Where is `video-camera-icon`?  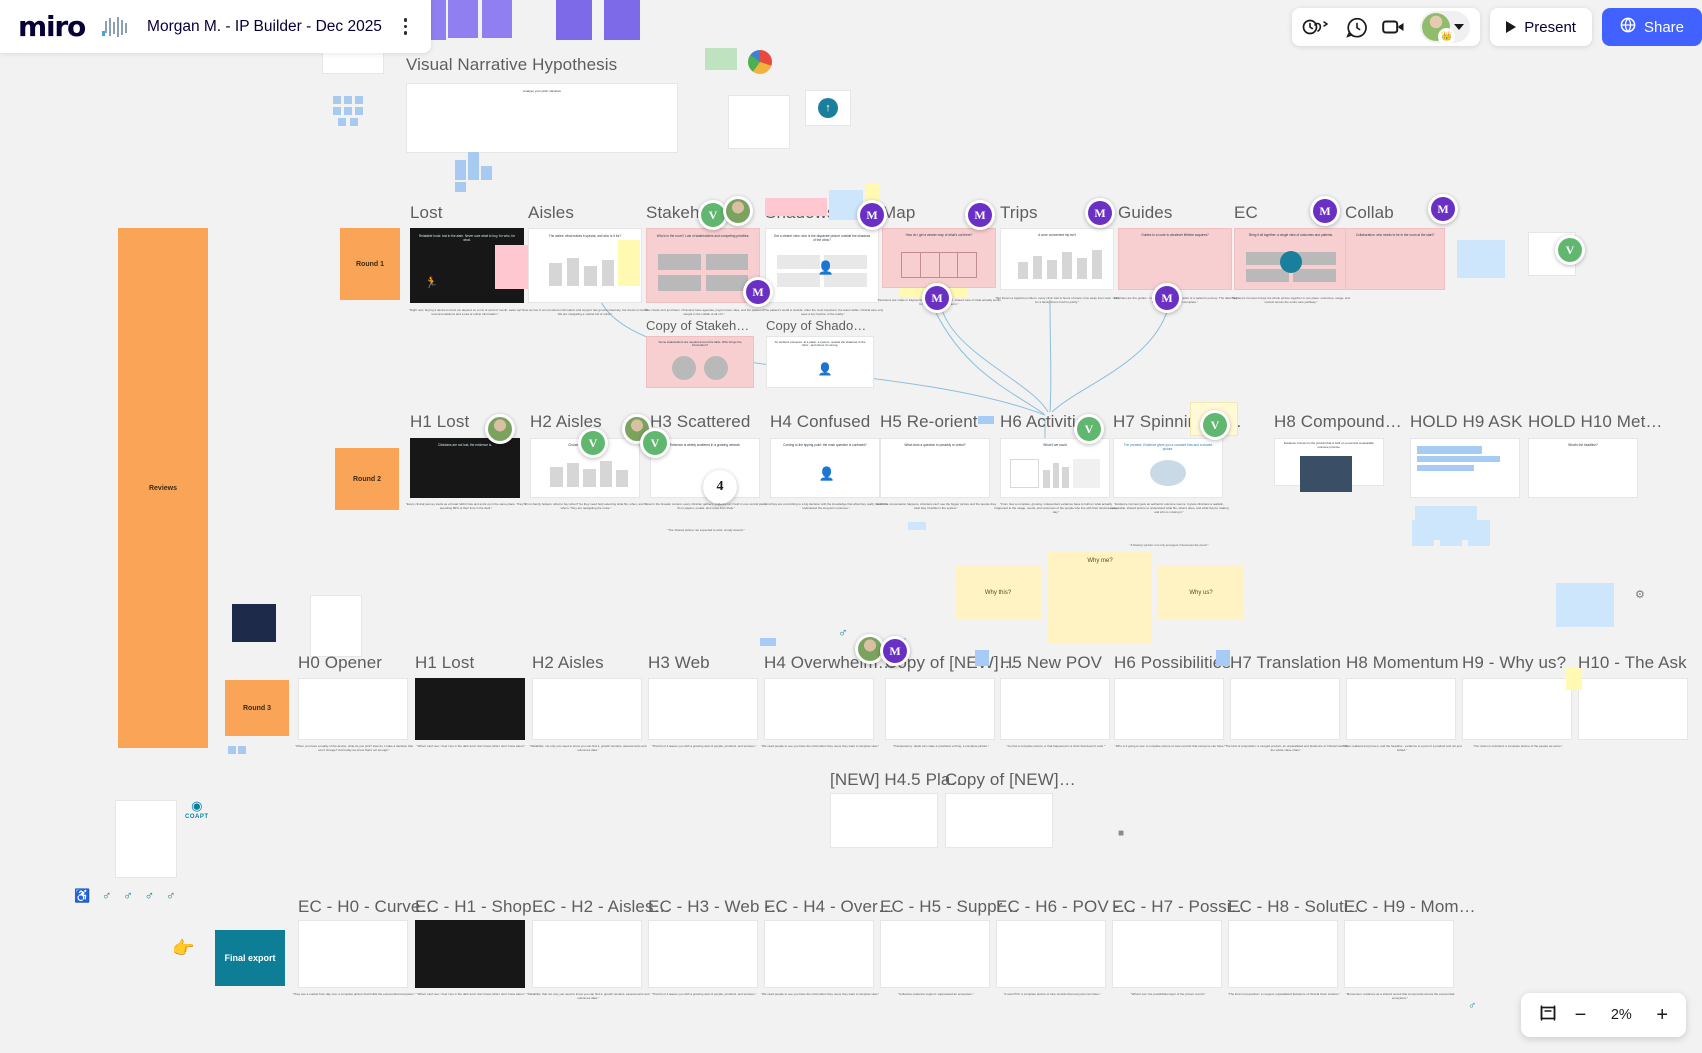
video-camera-icon is located at coordinates (1394, 27).